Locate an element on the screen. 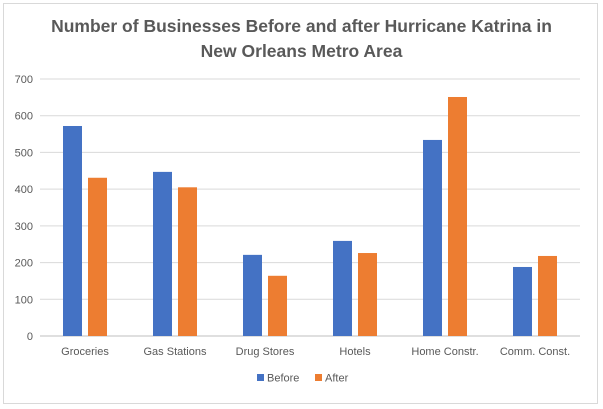 The width and height of the screenshot is (603, 409). y-tick-label: 400 is located at coordinates (24, 190).